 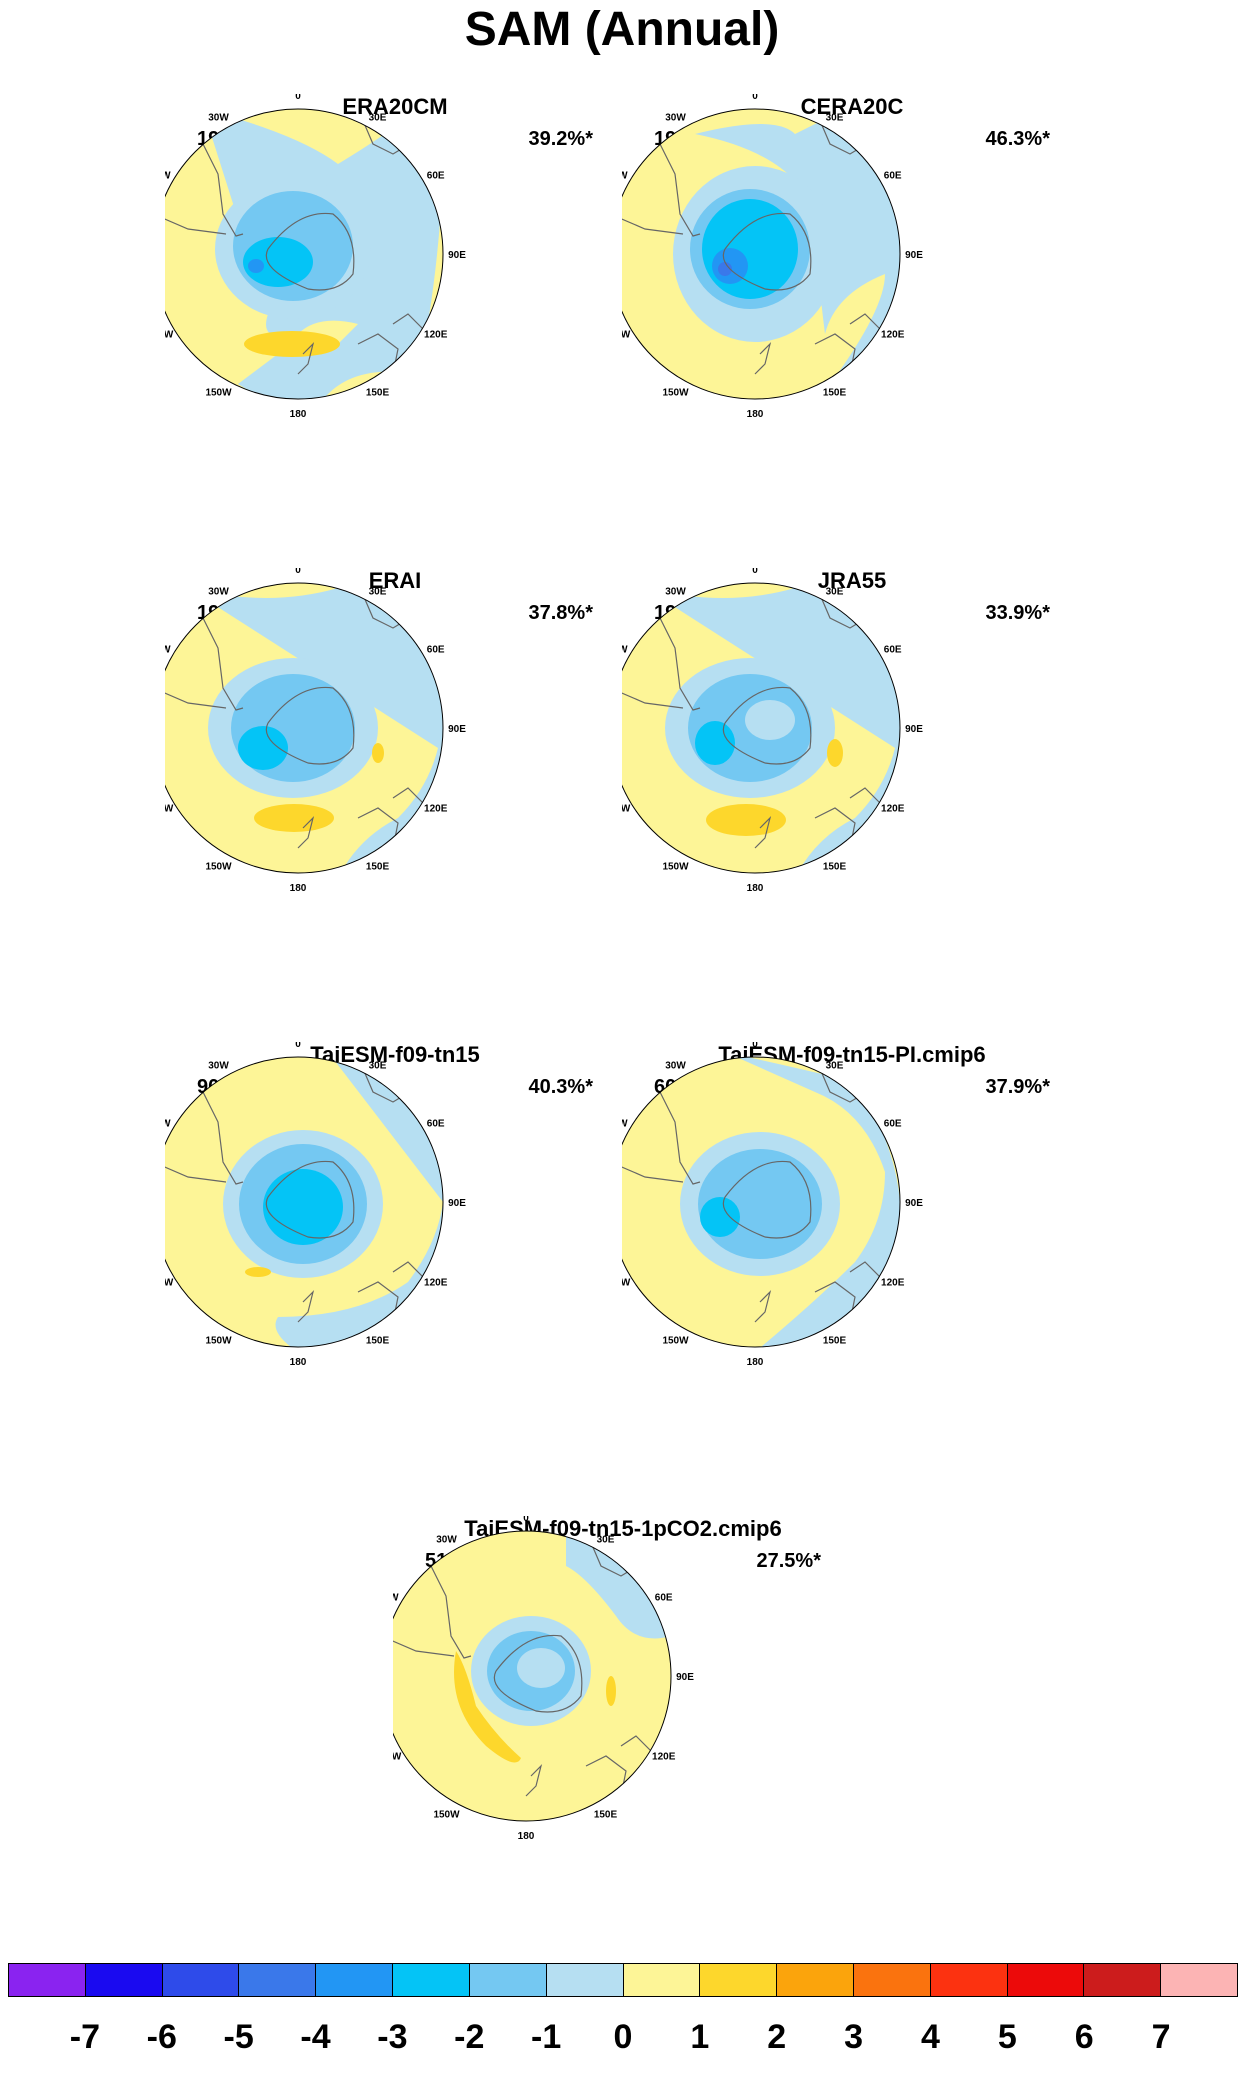 I want to click on colorbar-tick-label: -6, so click(x=161, y=2037).